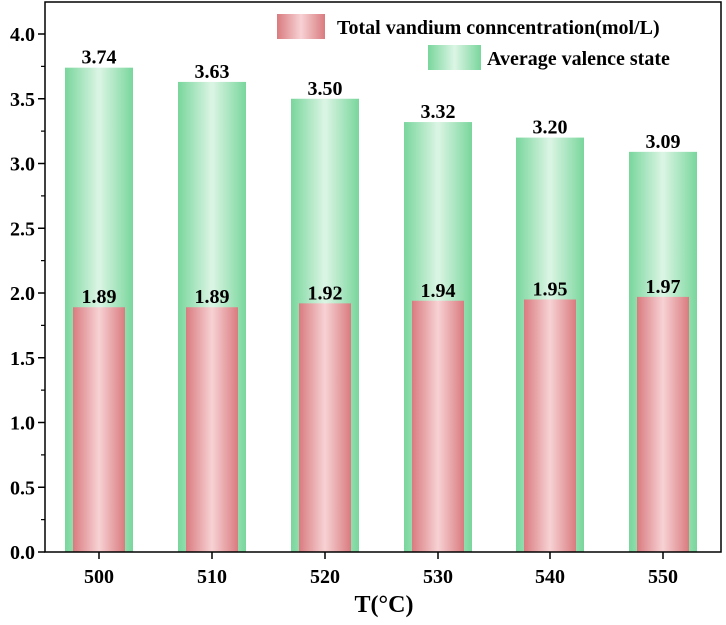 The height and width of the screenshot is (625, 726). I want to click on x-tick-label-520: 520, so click(325, 577).